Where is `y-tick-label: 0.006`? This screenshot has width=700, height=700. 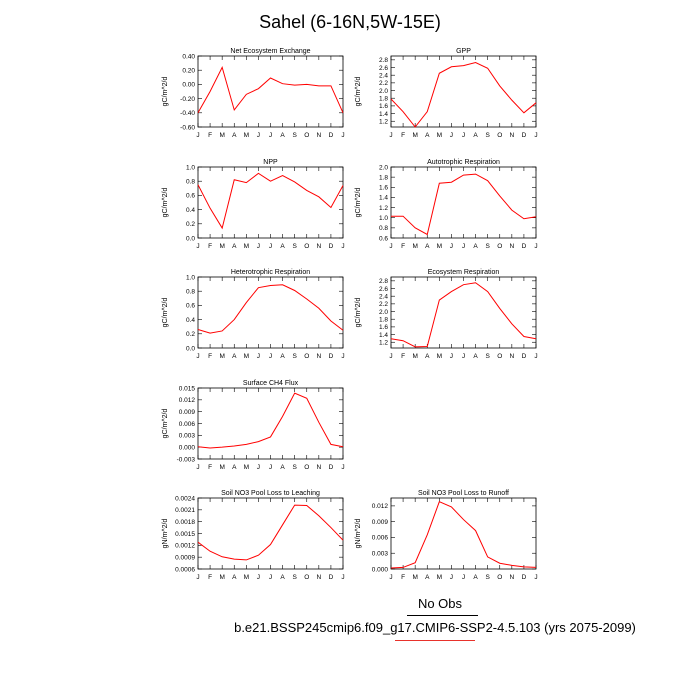
y-tick-label: 0.006 is located at coordinates (187, 424).